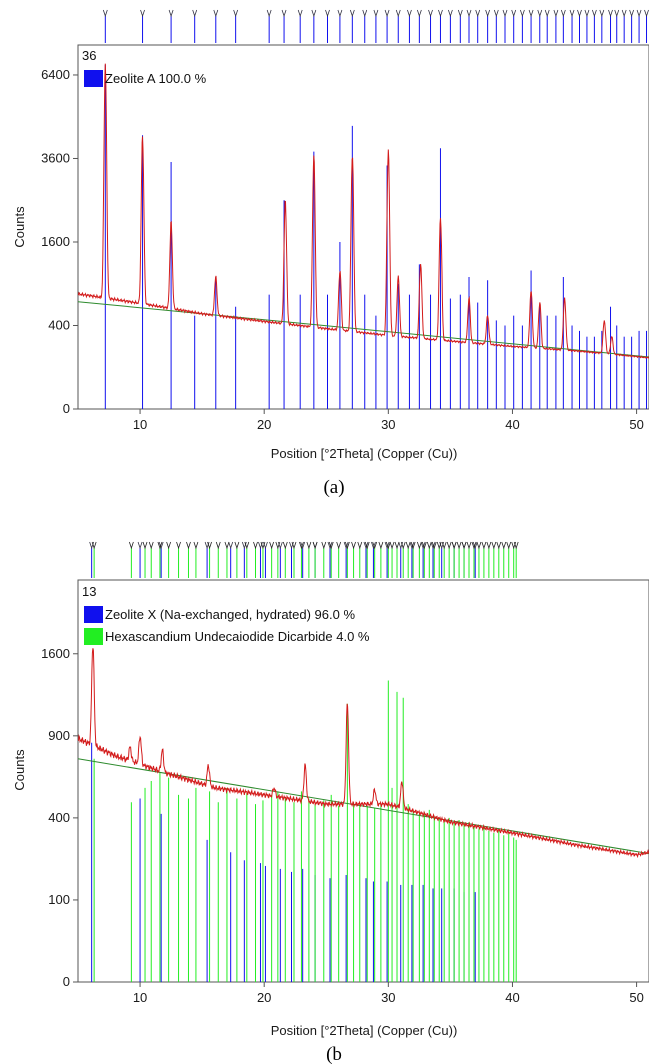 Image resolution: width=649 pixels, height=1064 pixels. I want to click on panel-b-x-axis-ticks: 10 20 30 40 50, so click(388, 993).